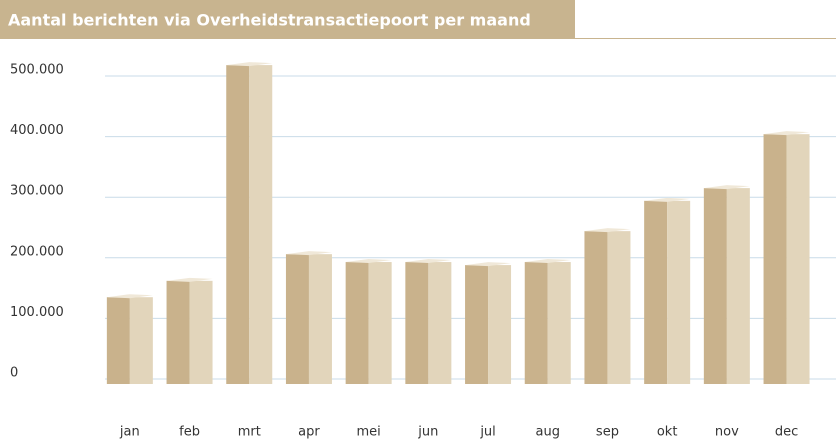 The image size is (836, 441). I want to click on x-tick-label: dec, so click(786, 432).